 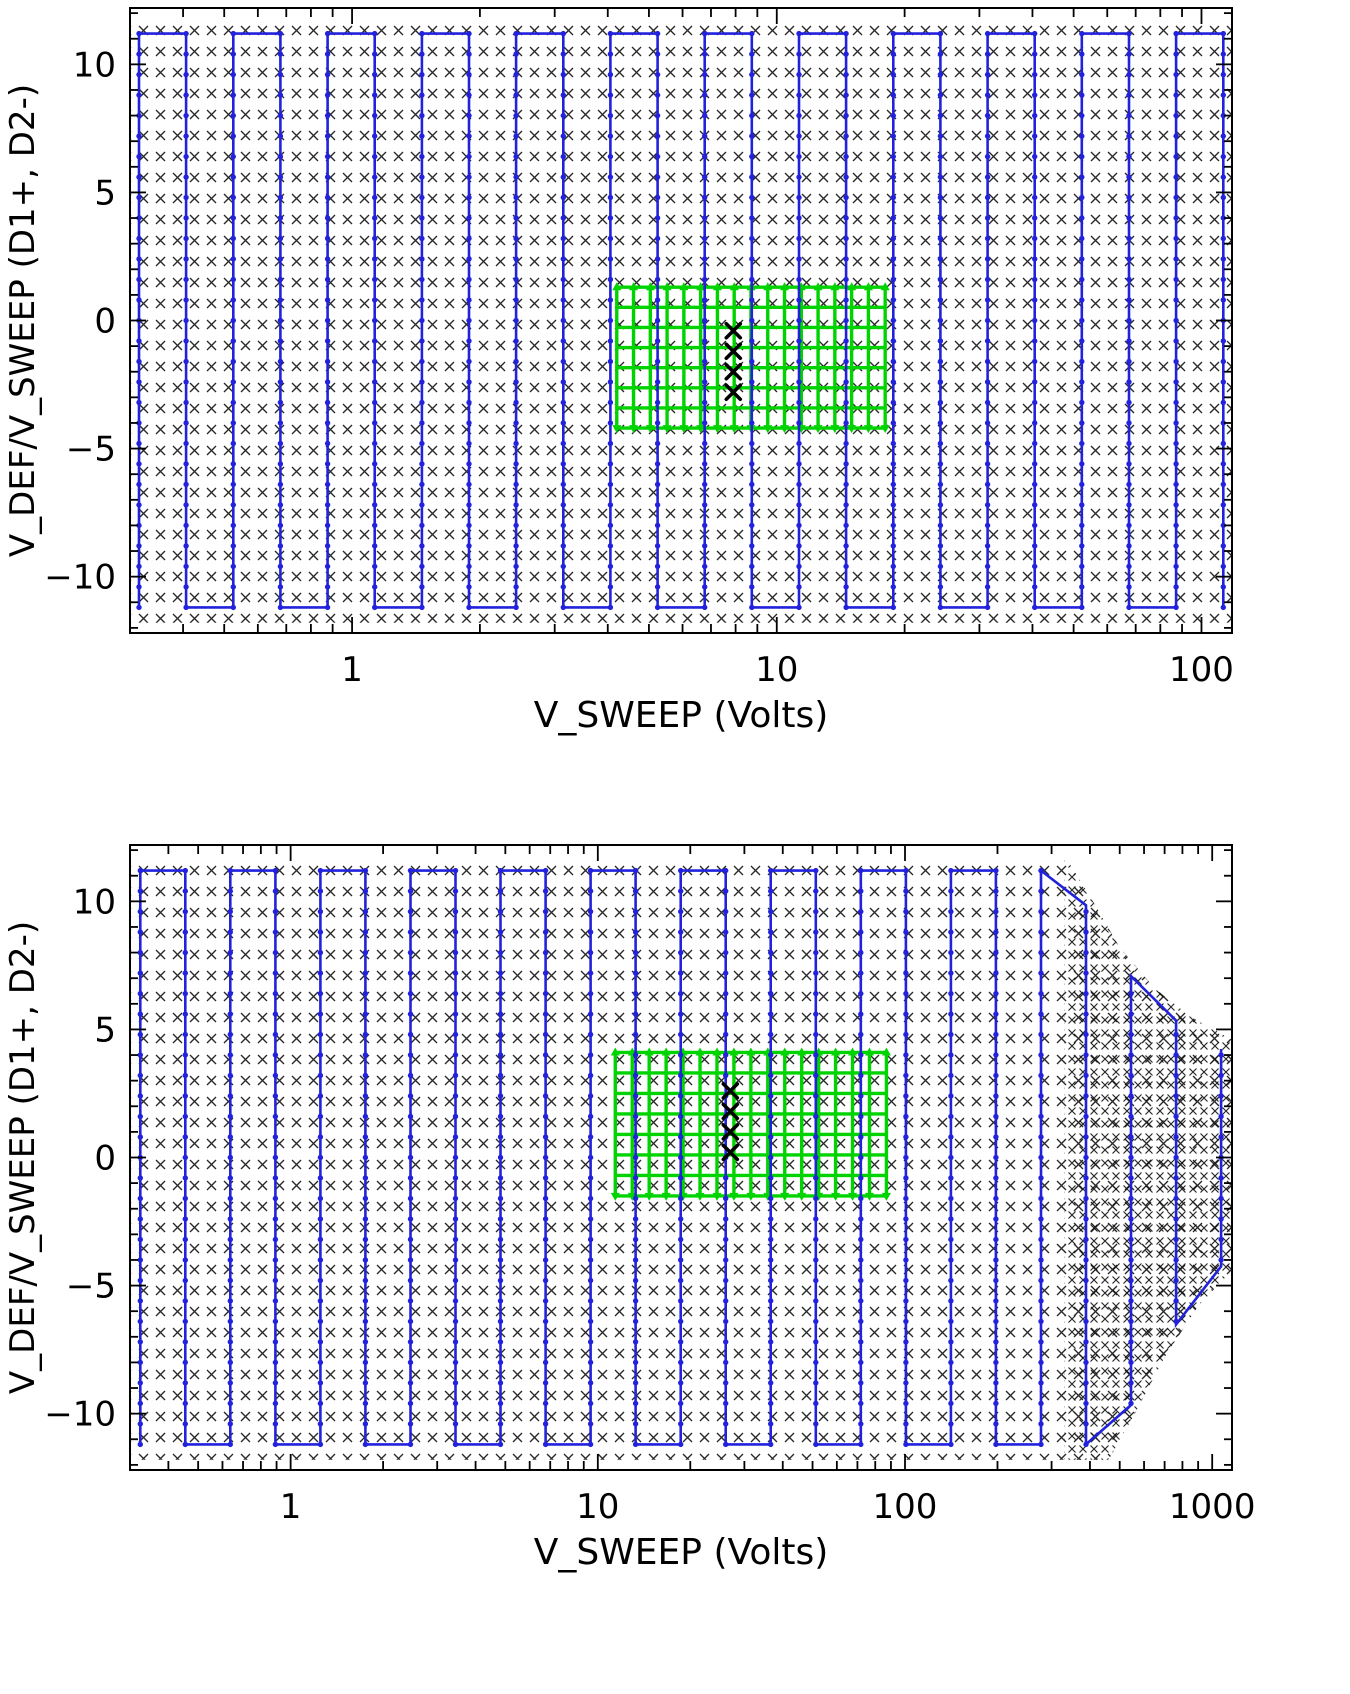 I want to click on highlight-grid, so click(x=751, y=1124).